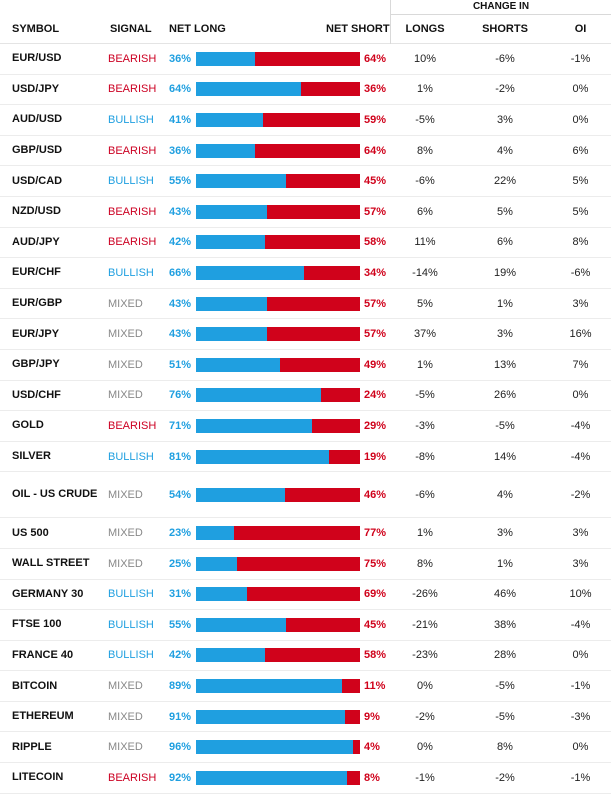  What do you see at coordinates (180, 747) in the screenshot?
I see `net-long-value: 96%` at bounding box center [180, 747].